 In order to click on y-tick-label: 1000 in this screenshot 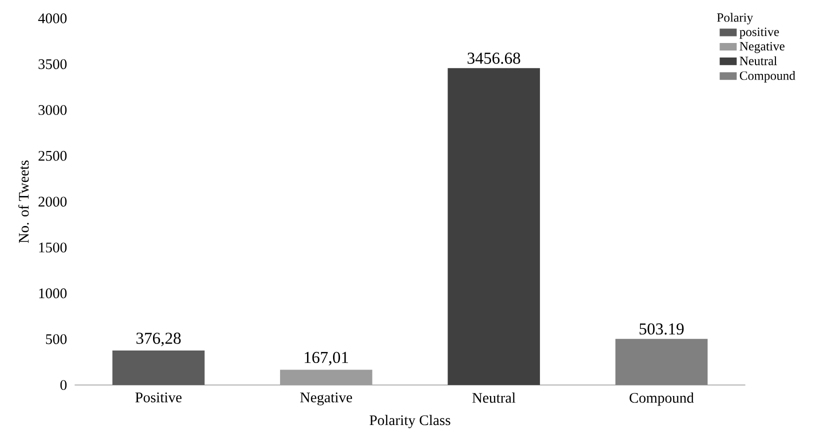, I will do `click(53, 293)`.